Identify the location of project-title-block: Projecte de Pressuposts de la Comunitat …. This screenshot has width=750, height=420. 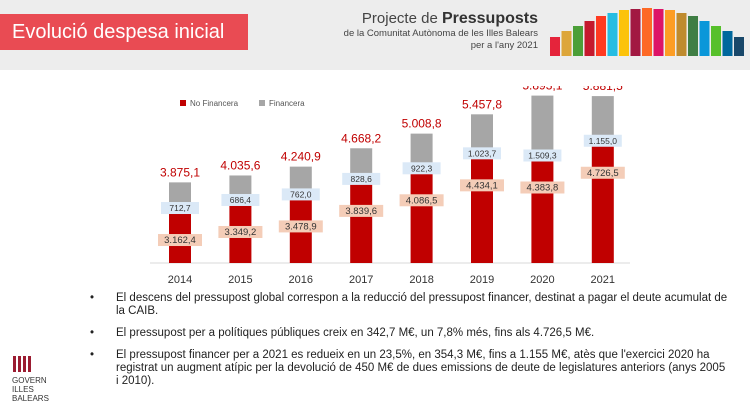
(441, 31).